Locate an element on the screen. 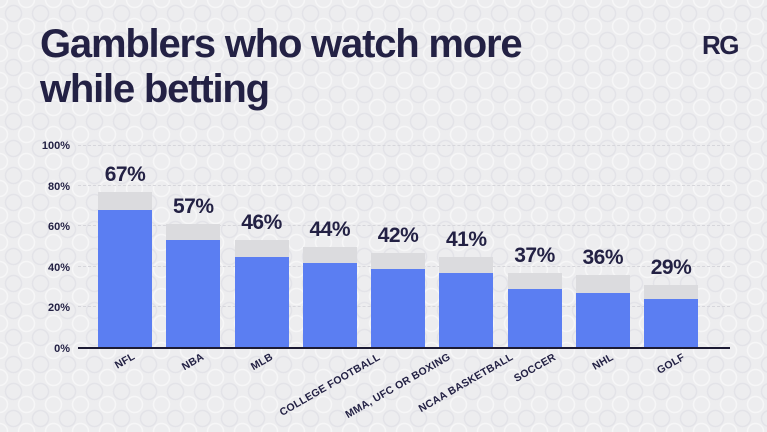  x-axis-label: MLB is located at coordinates (261, 361).